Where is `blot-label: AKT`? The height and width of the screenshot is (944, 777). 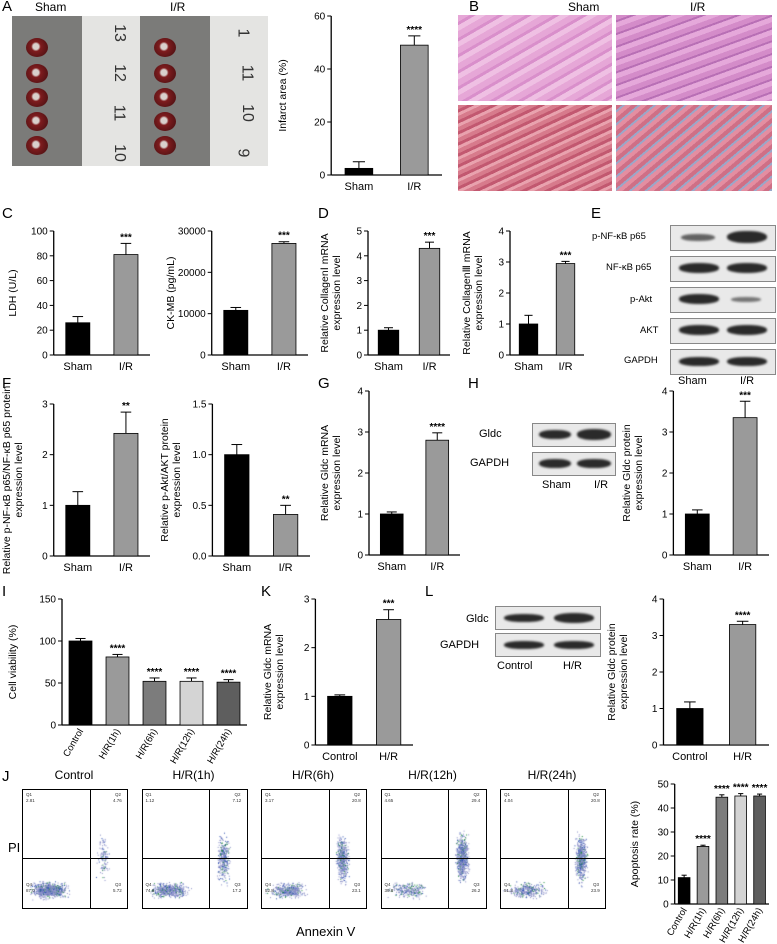
blot-label: AKT is located at coordinates (649, 330).